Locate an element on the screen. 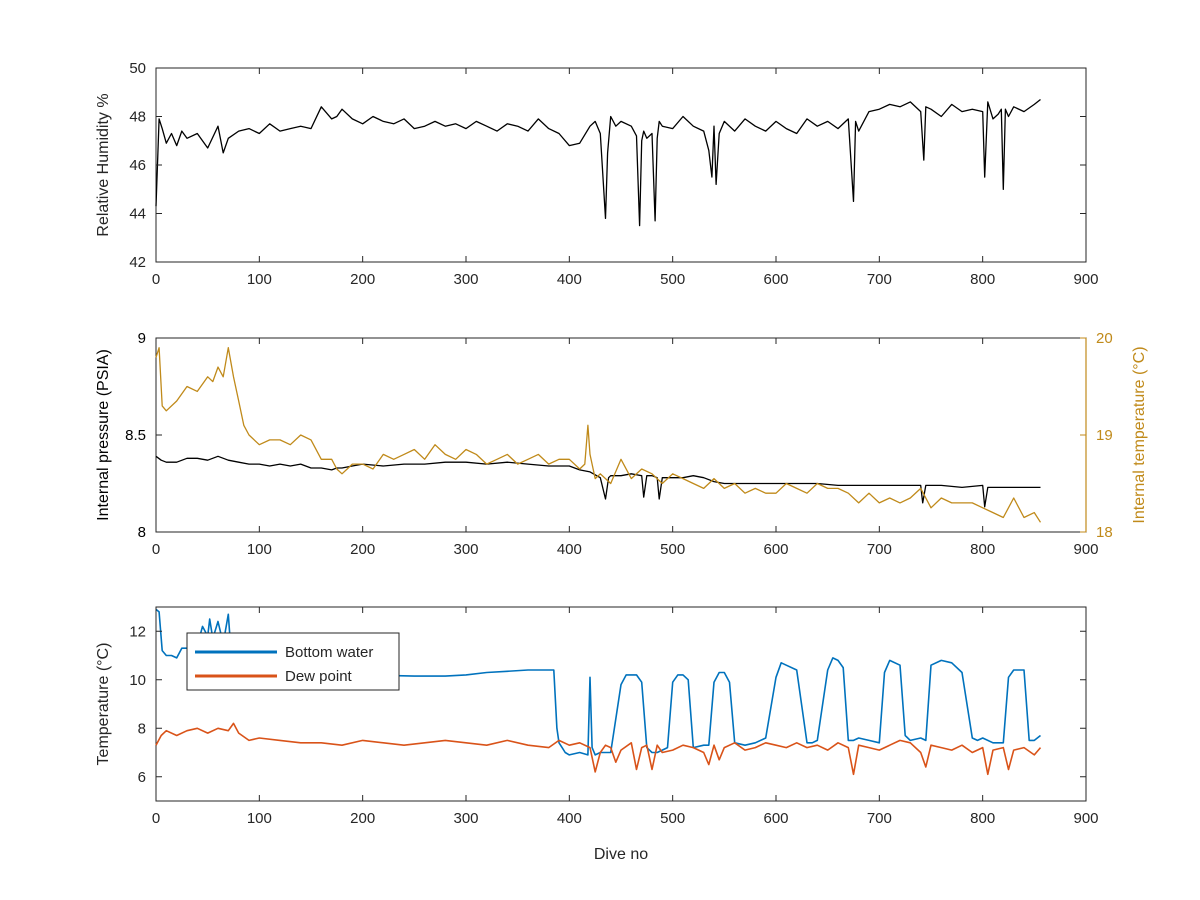 This screenshot has height=900, width=1200. humidity-x-tick-label: 800 is located at coordinates (982, 279).